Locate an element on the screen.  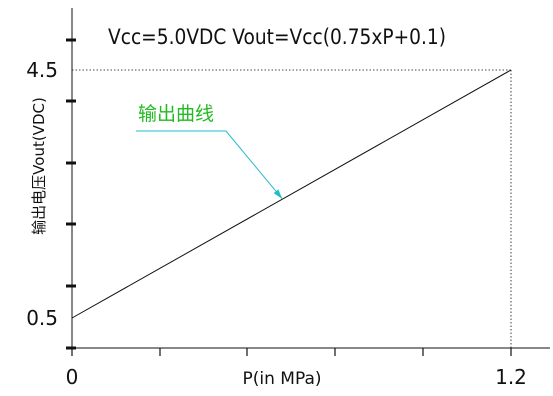
annotation-arrowhead is located at coordinates (278, 194).